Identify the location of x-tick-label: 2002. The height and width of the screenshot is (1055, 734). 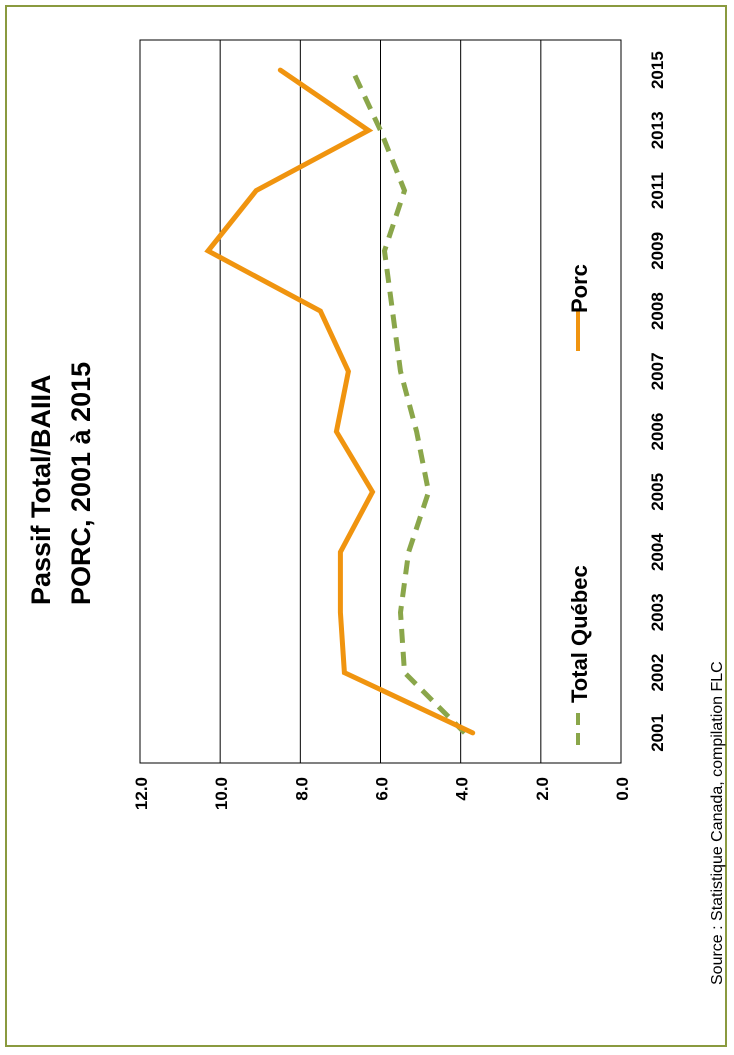
(657, 673).